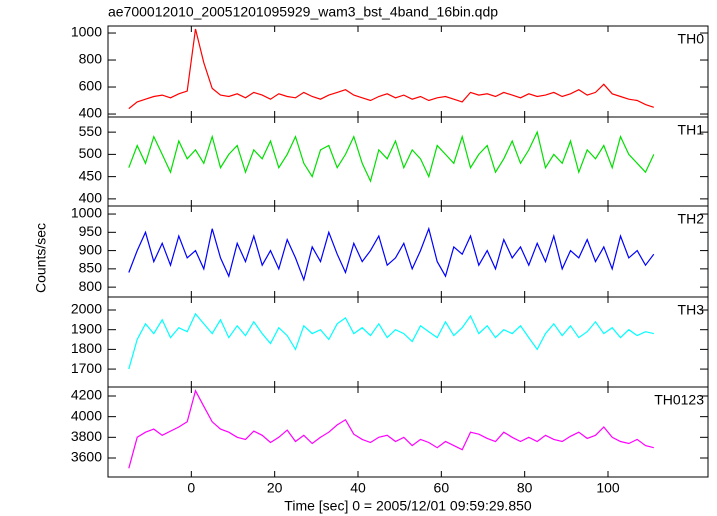  Describe the element at coordinates (442, 488) in the screenshot. I see `x-tick-label: 60` at that location.